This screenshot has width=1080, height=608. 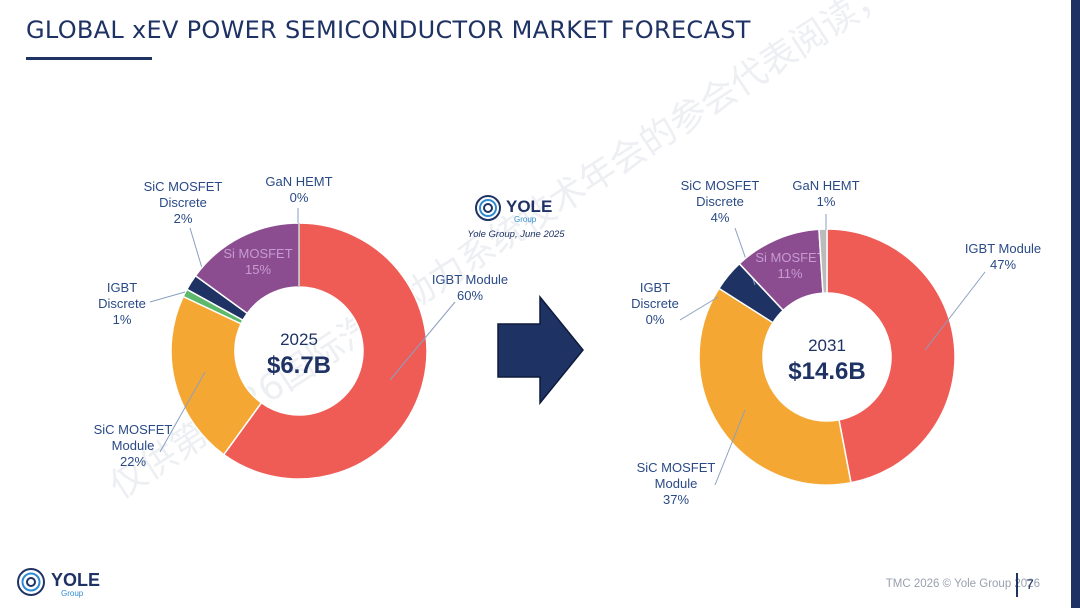 What do you see at coordinates (1075, 304) in the screenshot?
I see `right-edge-stripe` at bounding box center [1075, 304].